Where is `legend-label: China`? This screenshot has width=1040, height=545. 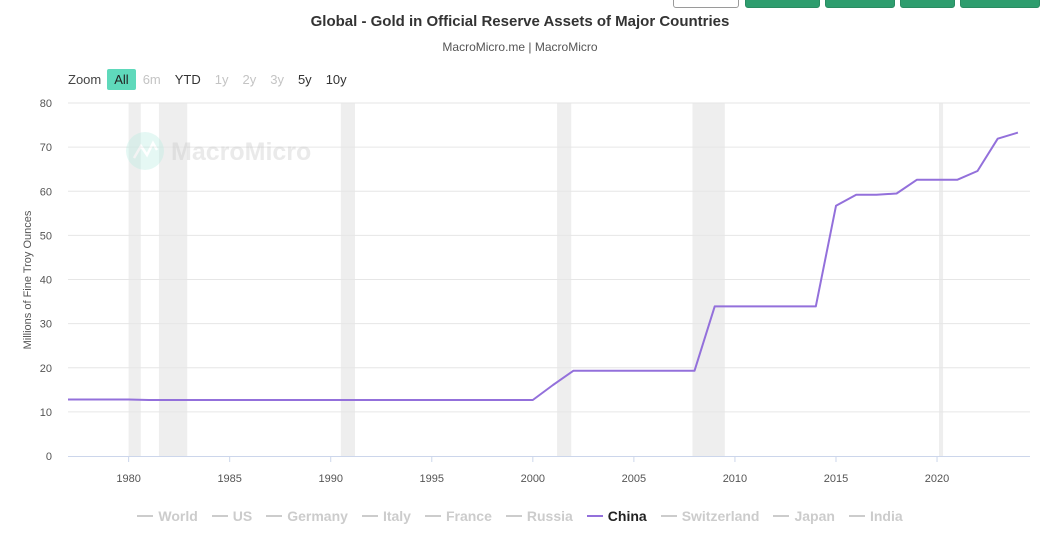 legend-label: China is located at coordinates (627, 516).